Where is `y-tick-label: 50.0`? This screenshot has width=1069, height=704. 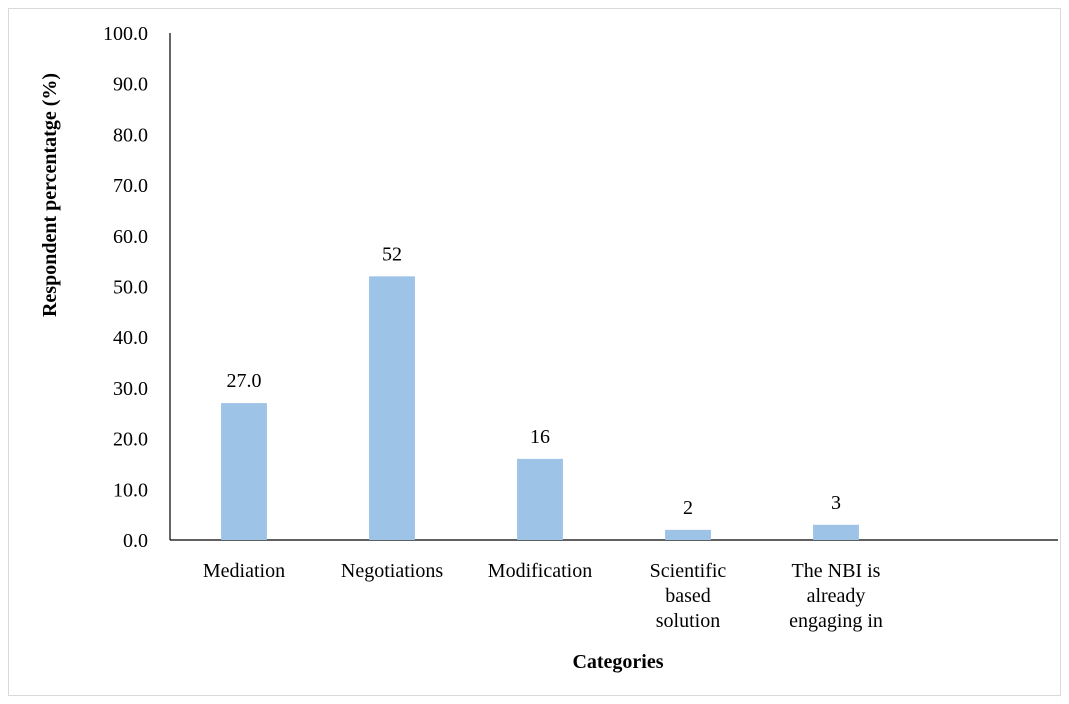
y-tick-label: 50.0 is located at coordinates (130, 288).